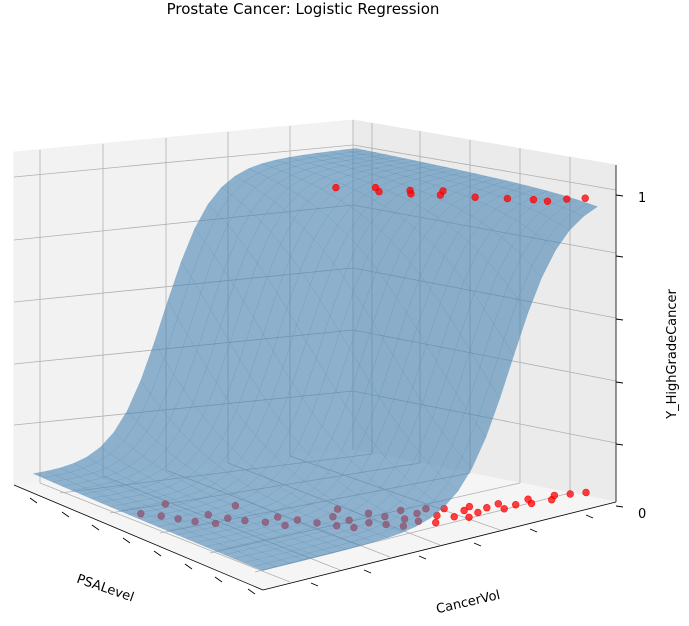 The width and height of the screenshot is (689, 626). I want to click on tick-labels: 1 0, so click(642, 356).